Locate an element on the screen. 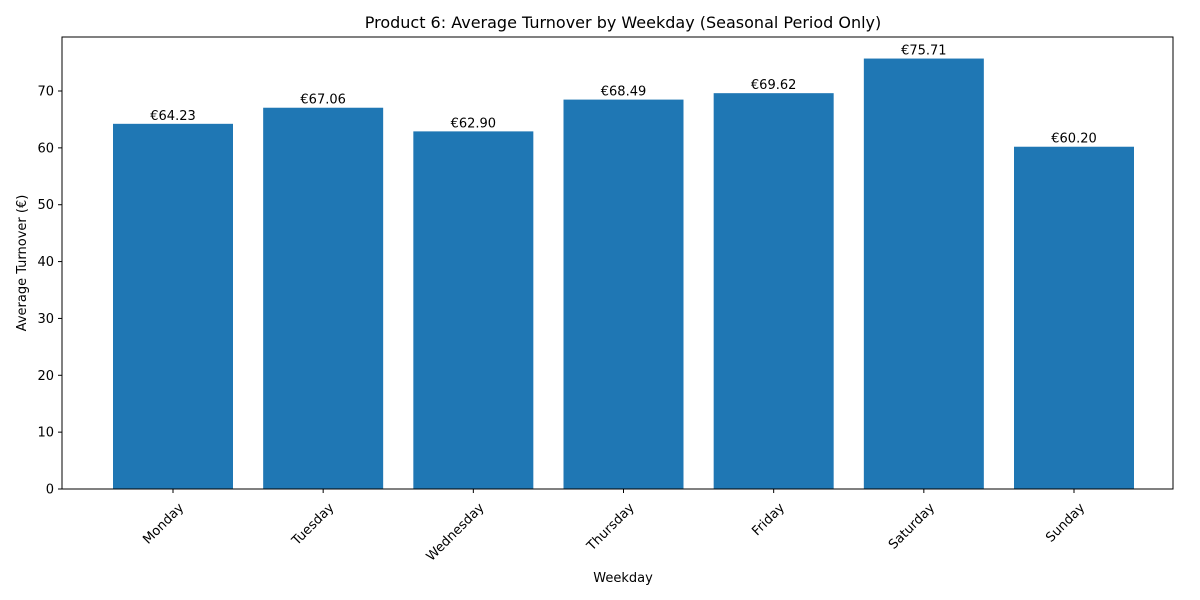 Image resolution: width=1200 pixels, height=600 pixels. y-axis-ticks: 0 10 20 30 40 50 60 70 is located at coordinates (49, 291).